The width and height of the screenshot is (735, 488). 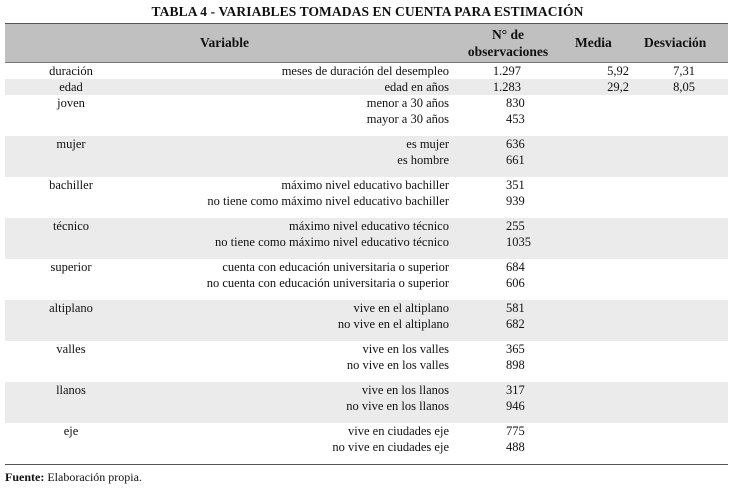 I want to click on header-obs-line1: N° de, so click(x=508, y=34).